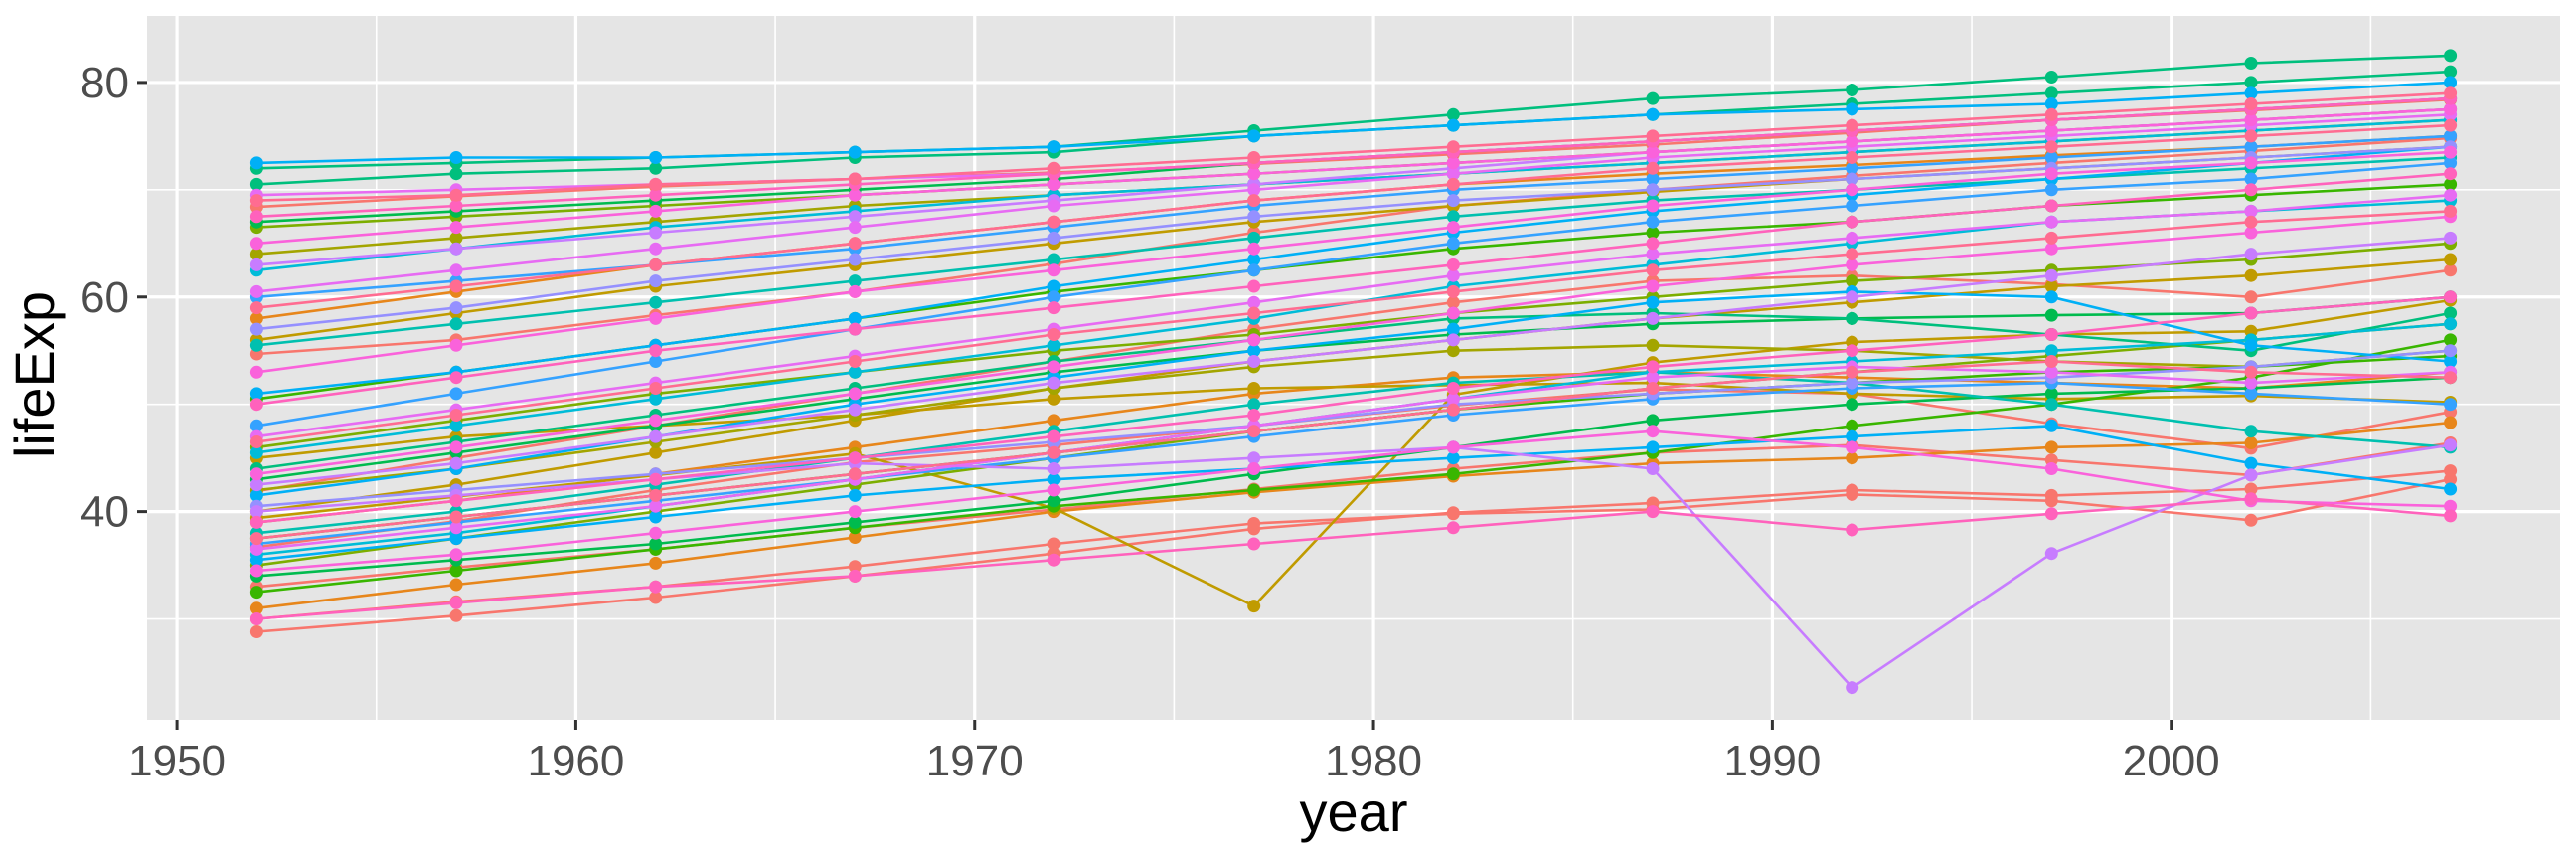  I want to click on x-tick-label: 1990, so click(1772, 761).